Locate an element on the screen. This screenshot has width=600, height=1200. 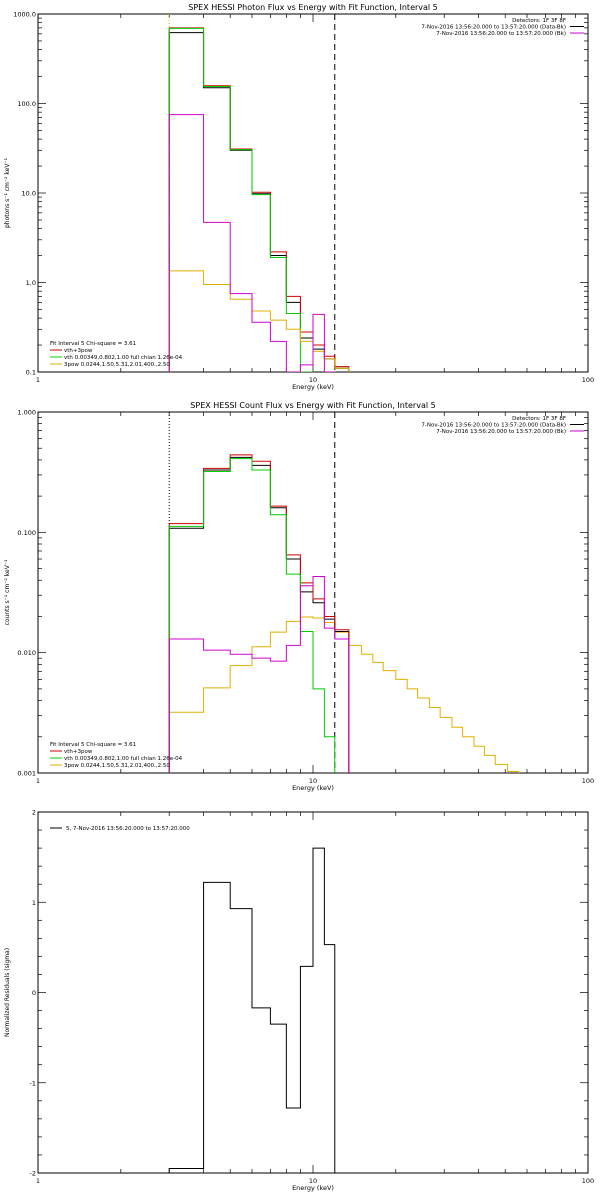
y-tick-label: 100.0 is located at coordinates (26, 104).